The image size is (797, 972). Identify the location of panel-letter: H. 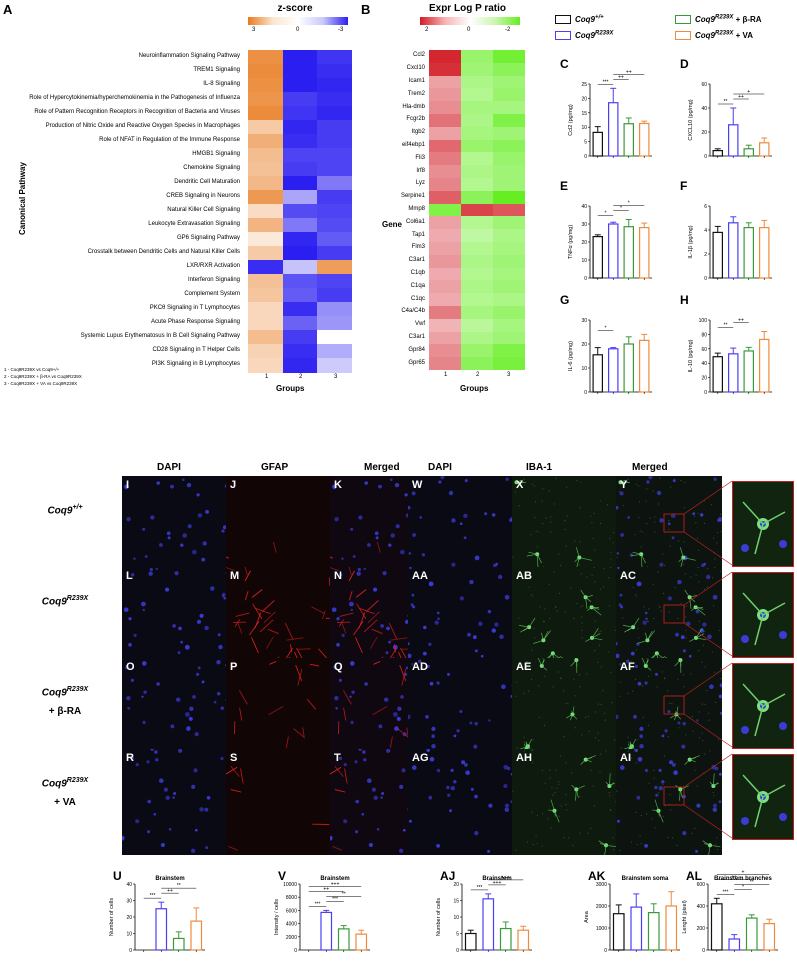
(684, 300).